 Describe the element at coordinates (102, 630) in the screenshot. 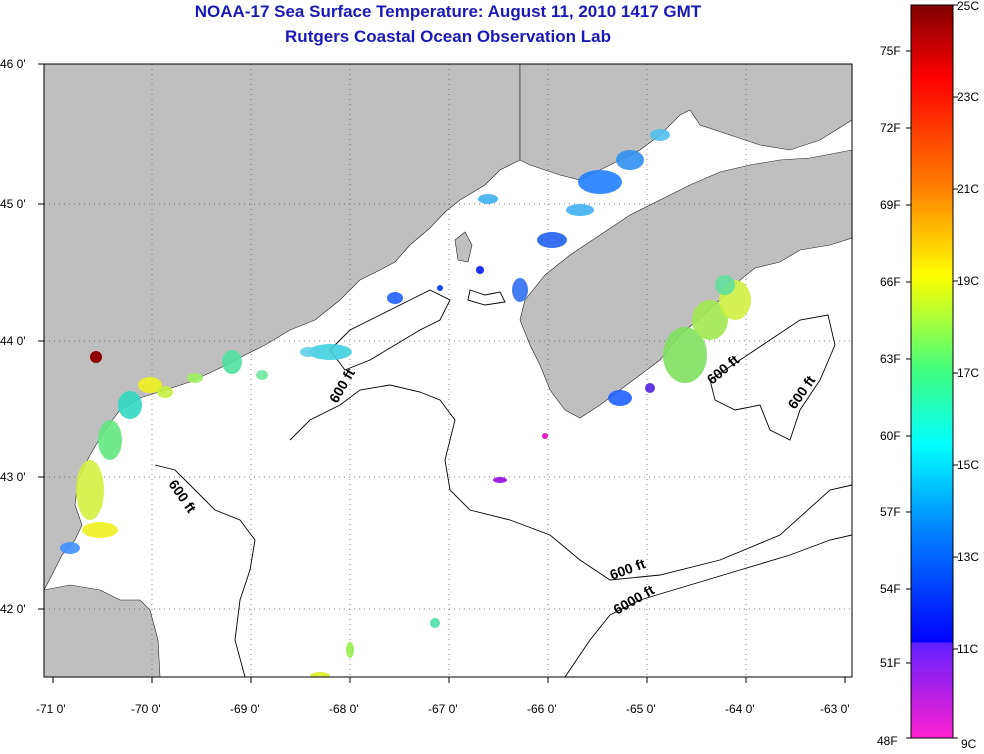

I see `land-cape-cod` at that location.